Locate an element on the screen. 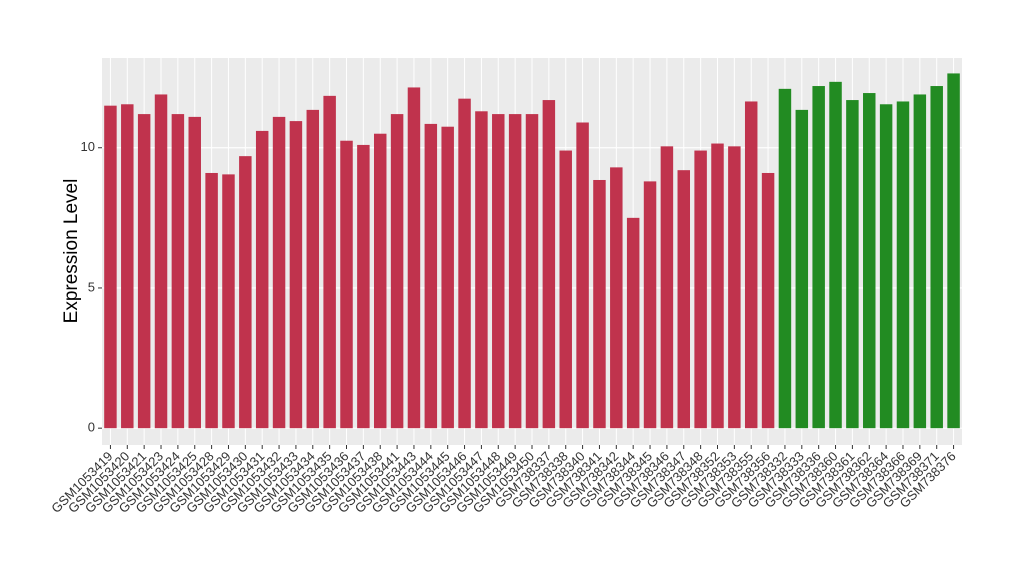  y-tick-label: 10 is located at coordinates (88, 146).